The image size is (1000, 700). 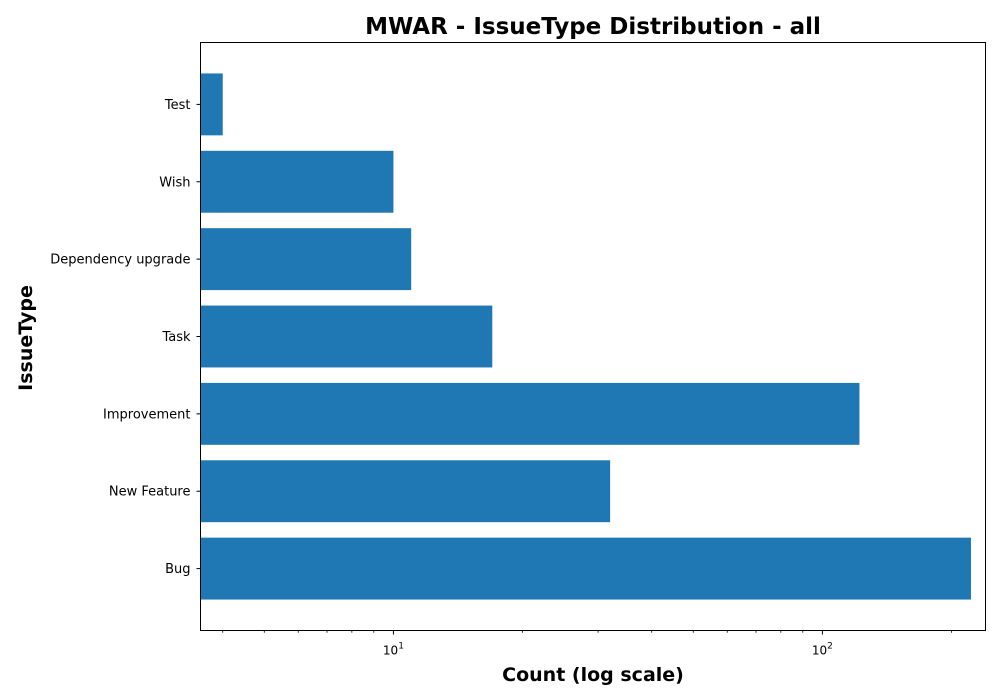 I want to click on y-tick-label: Improvement, so click(x=146, y=414).